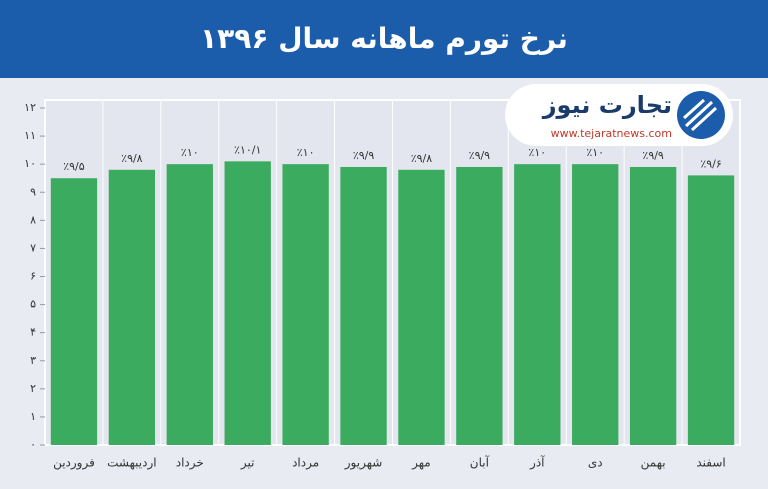 This screenshot has width=768, height=489. What do you see at coordinates (710, 463) in the screenshot?
I see `x-tick-label: اسفند` at bounding box center [710, 463].